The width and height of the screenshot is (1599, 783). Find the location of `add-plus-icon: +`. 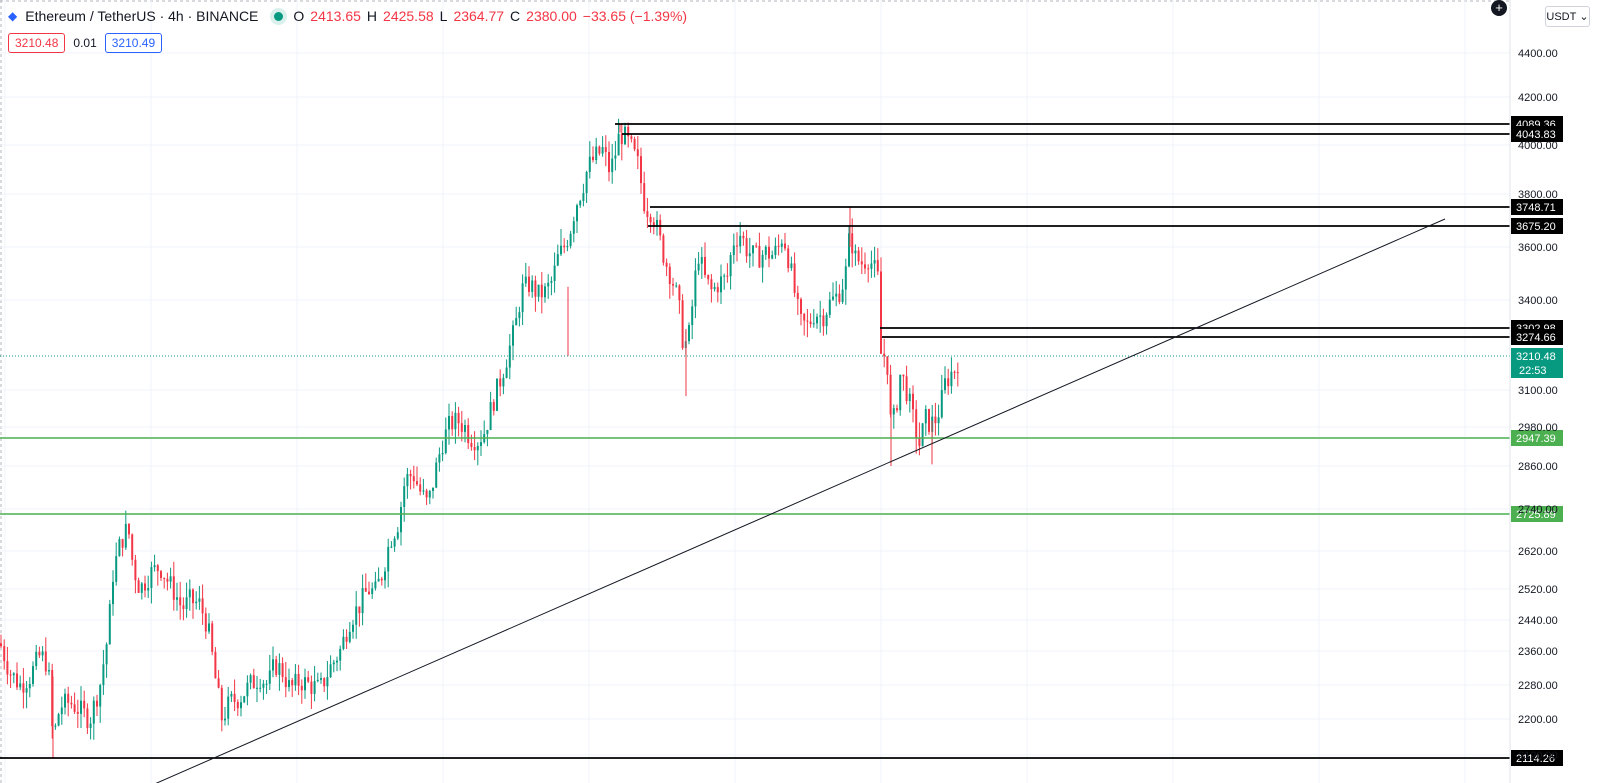

add-plus-icon: + is located at coordinates (1499, 8).